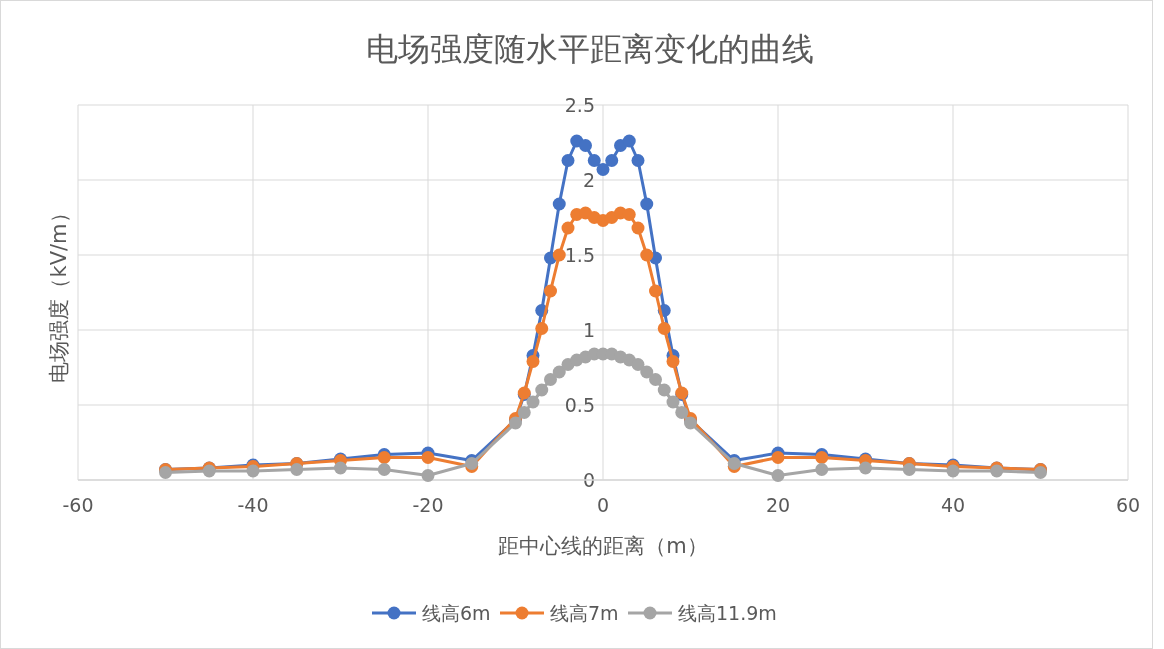  Describe the element at coordinates (584, 613) in the screenshot. I see `legend-label: 线高7m` at that location.